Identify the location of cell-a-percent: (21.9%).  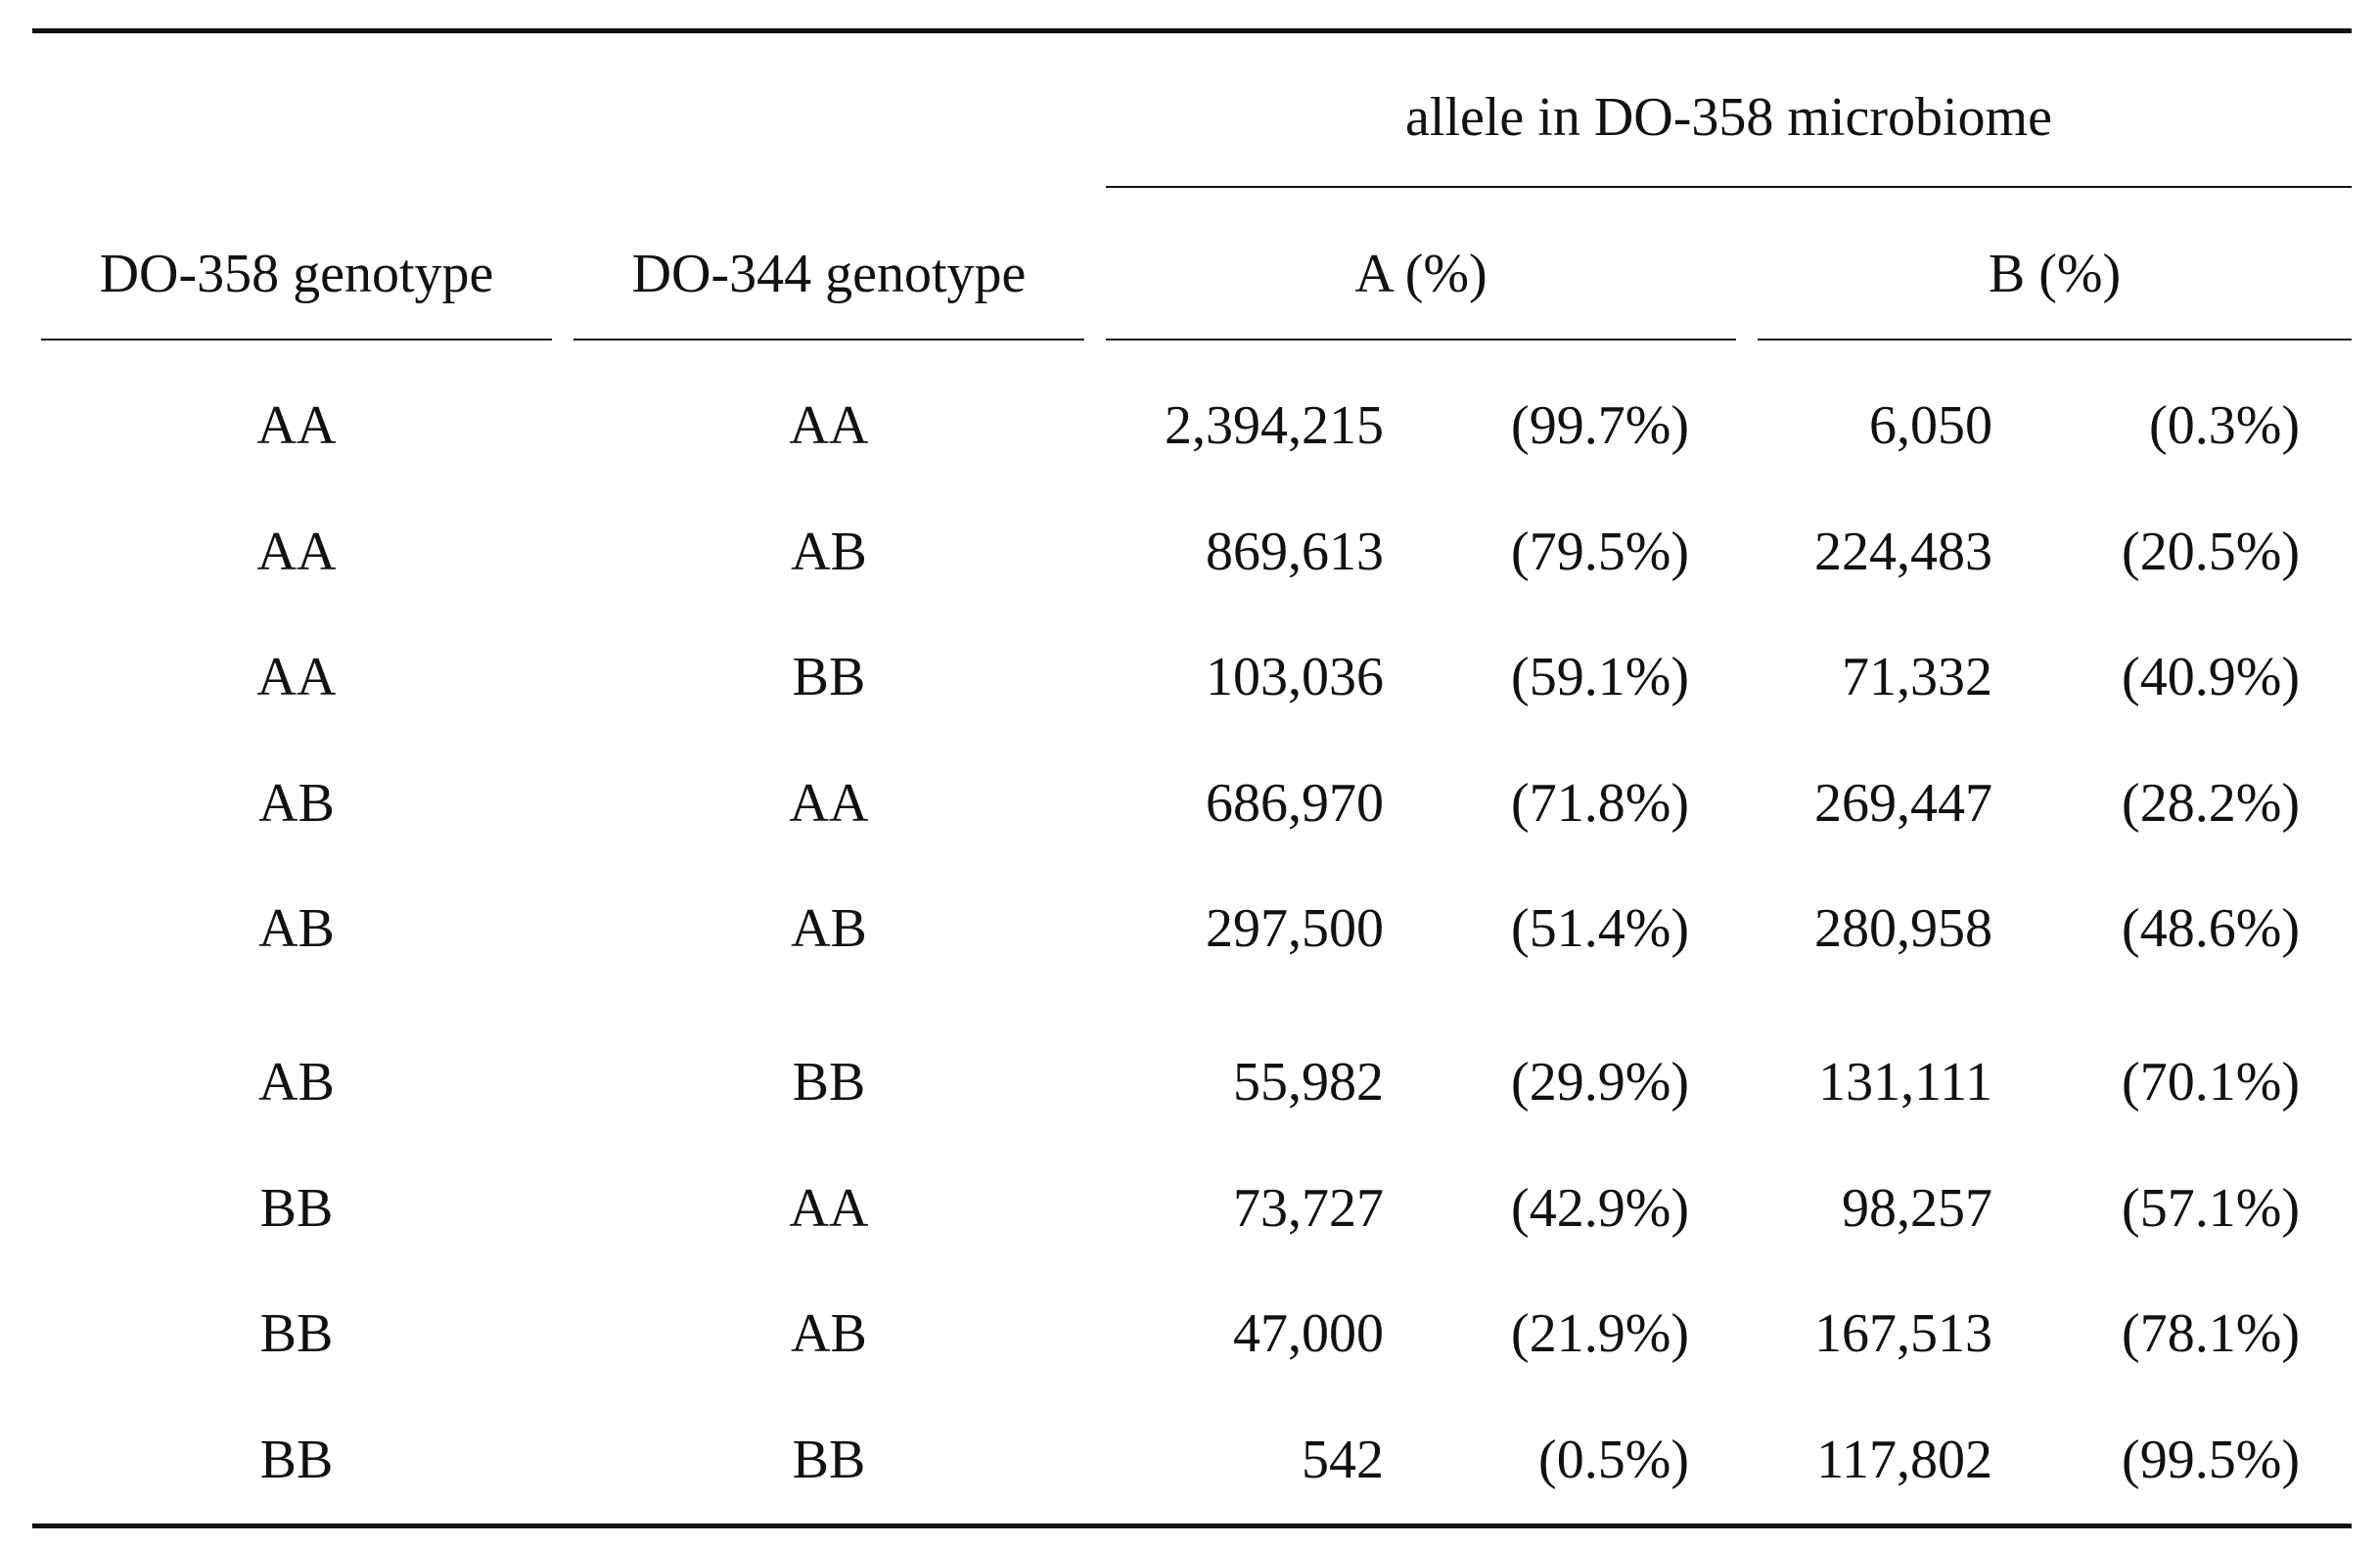
(1600, 1334).